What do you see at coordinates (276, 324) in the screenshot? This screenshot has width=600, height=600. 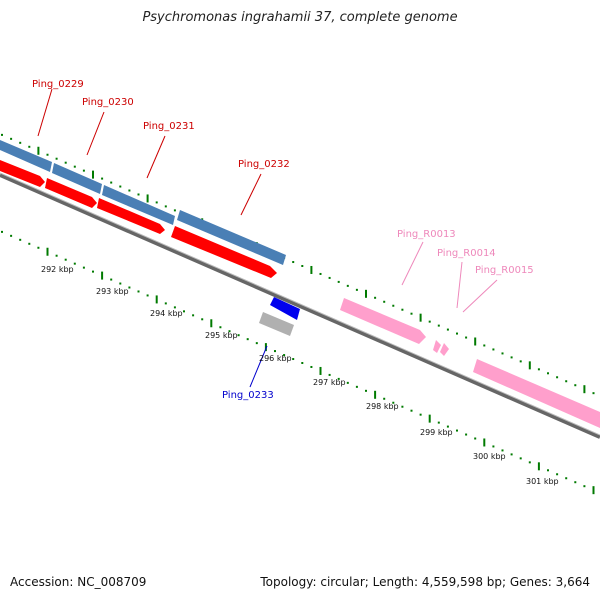 I see `pseudogene-gray` at bounding box center [276, 324].